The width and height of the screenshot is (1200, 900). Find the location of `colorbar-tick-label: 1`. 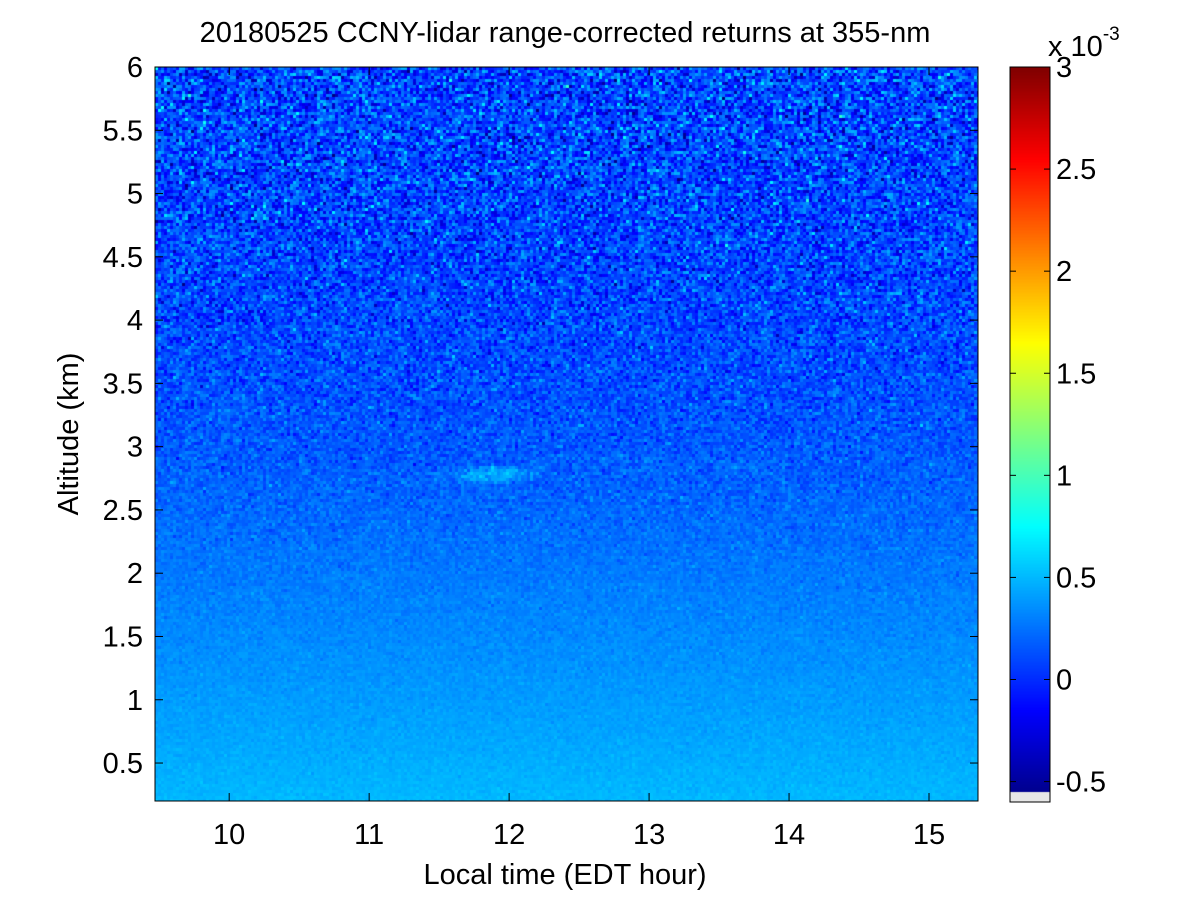

colorbar-tick-label: 1 is located at coordinates (1064, 476).